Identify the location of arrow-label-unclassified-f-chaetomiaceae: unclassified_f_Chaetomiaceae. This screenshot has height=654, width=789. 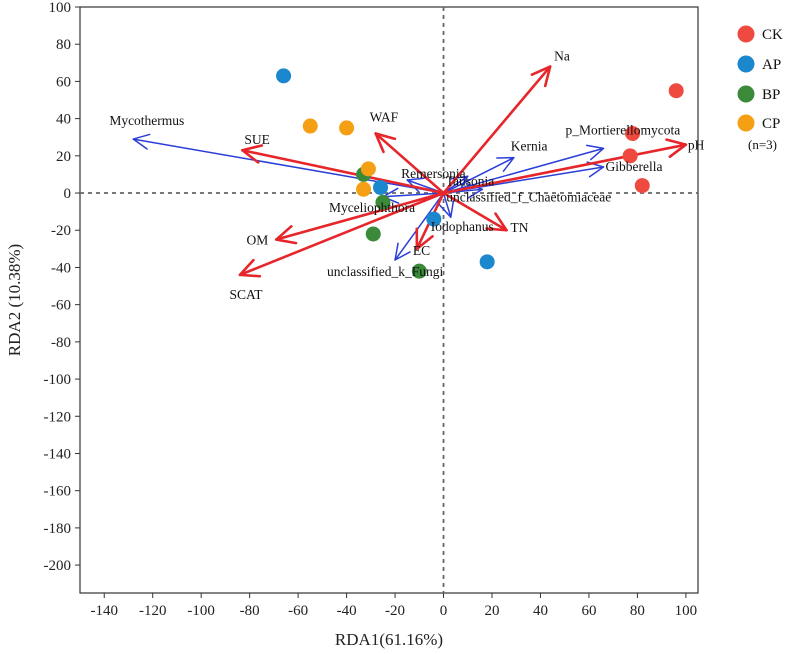
(528, 196).